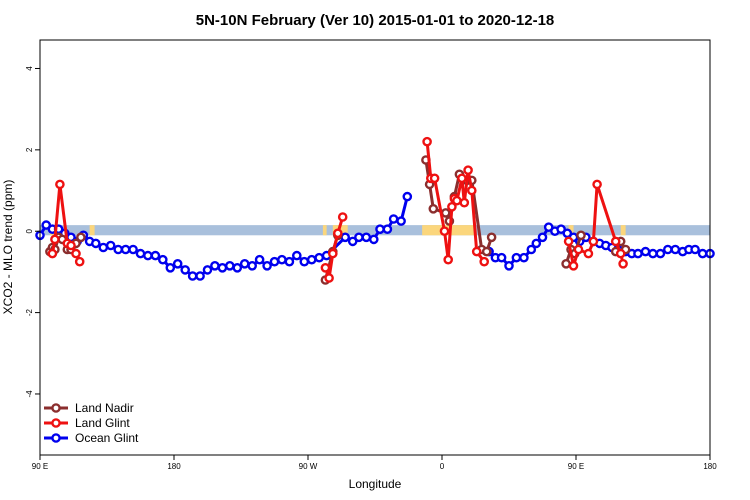  I want to click on legend-entry-land-glint: Land Glint, so click(87, 423).